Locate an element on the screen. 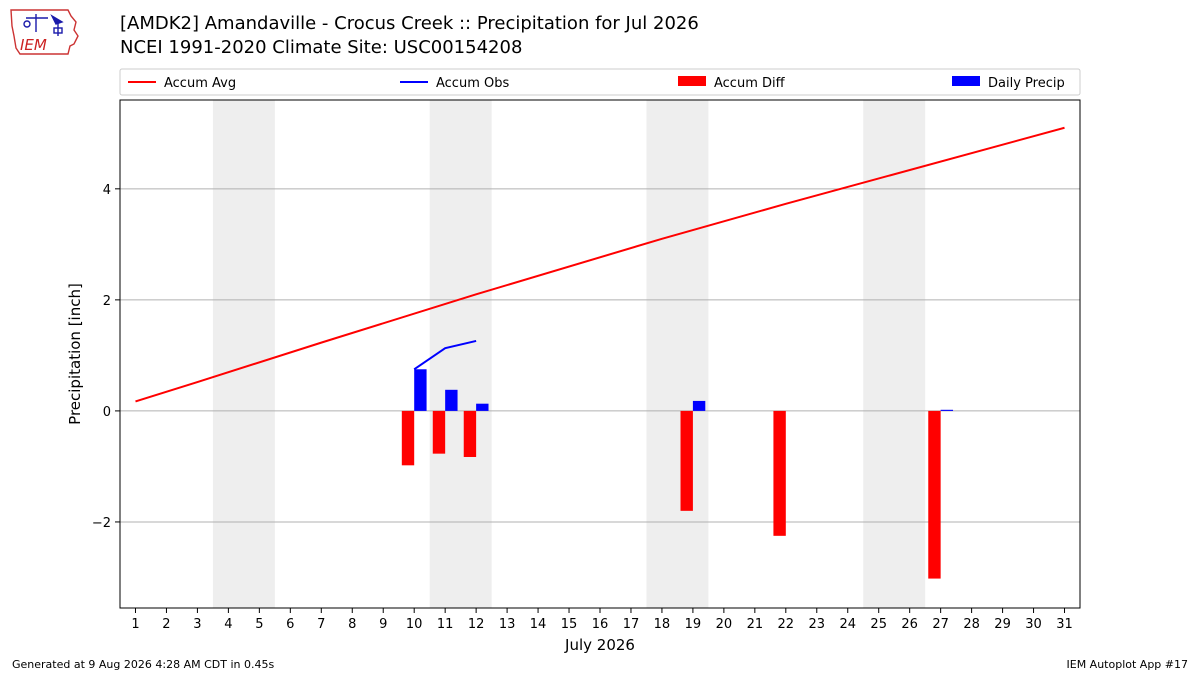 This screenshot has width=1200, height=675. y-tick-label: 4 is located at coordinates (107, 190).